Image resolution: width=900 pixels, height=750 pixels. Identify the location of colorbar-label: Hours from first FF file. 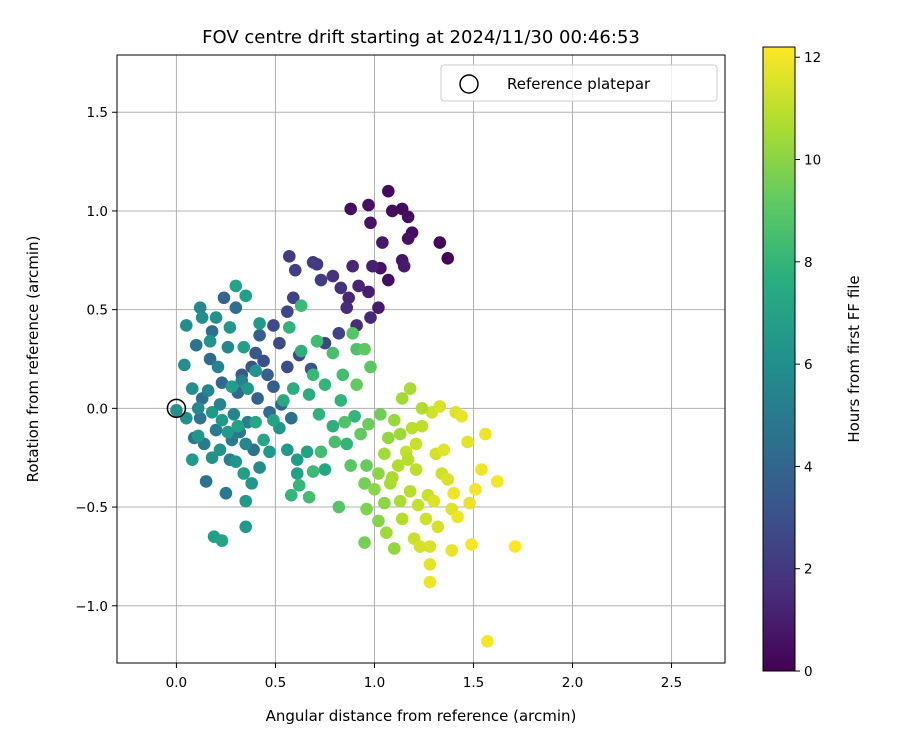
(854, 358).